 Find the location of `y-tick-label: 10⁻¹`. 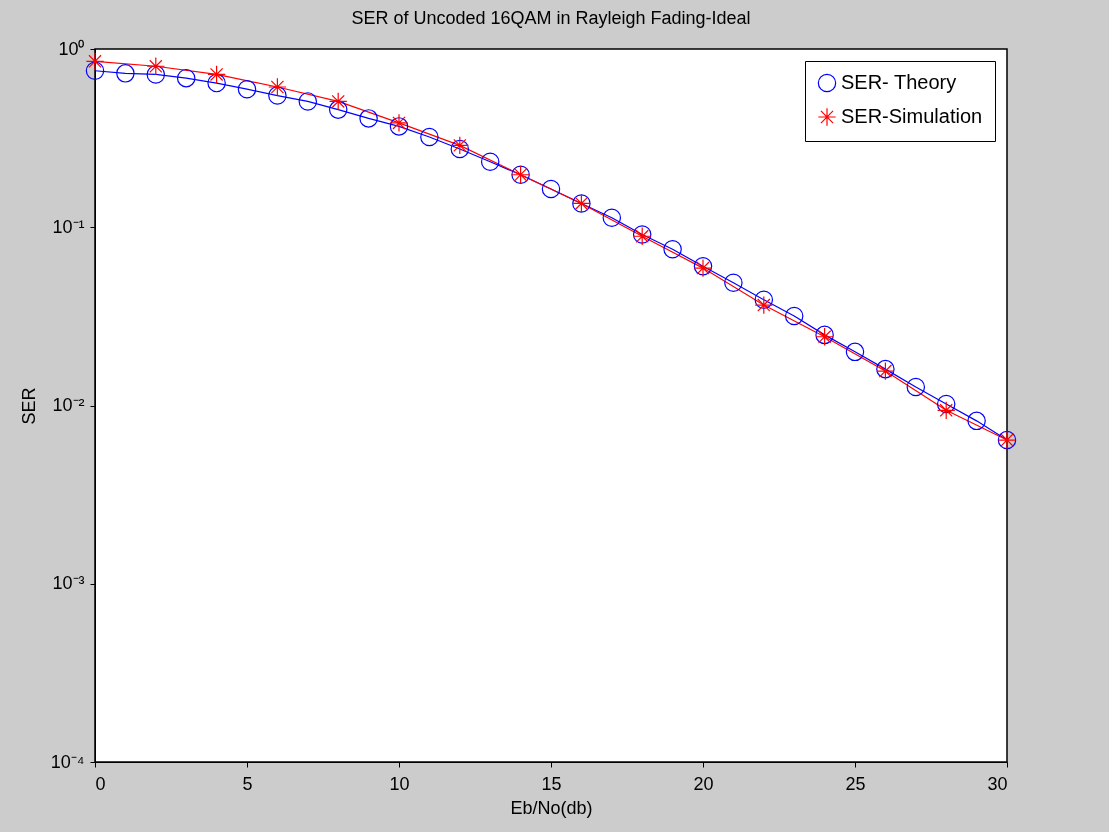

y-tick-label: 10⁻¹ is located at coordinates (68, 226).